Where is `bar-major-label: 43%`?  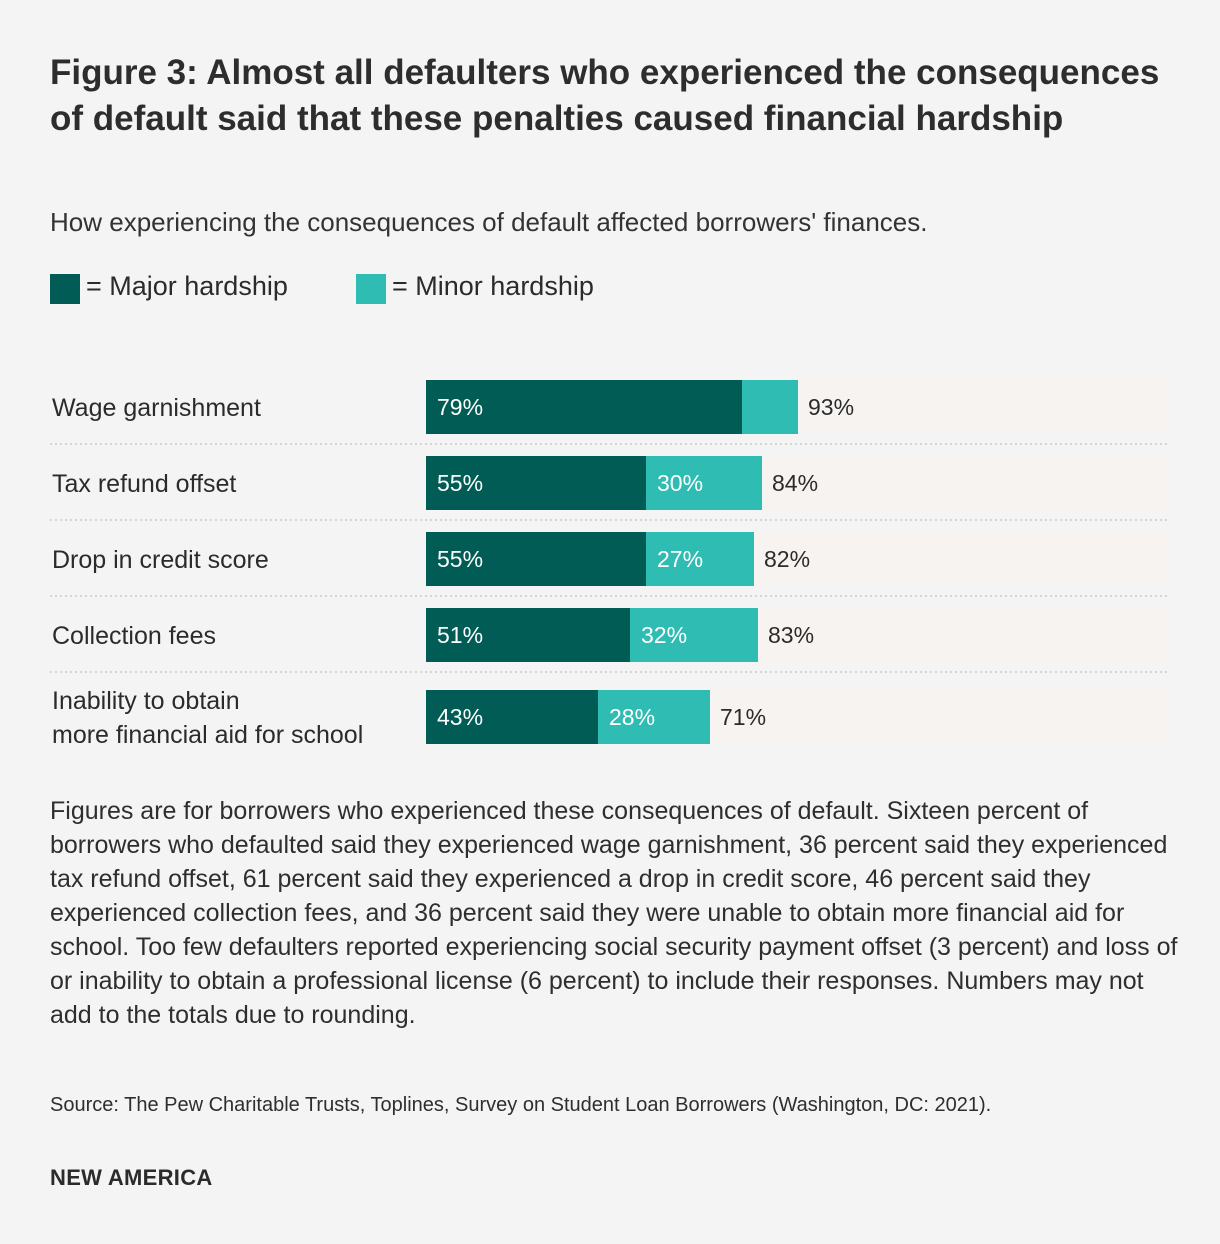
bar-major-label: 43% is located at coordinates (460, 717).